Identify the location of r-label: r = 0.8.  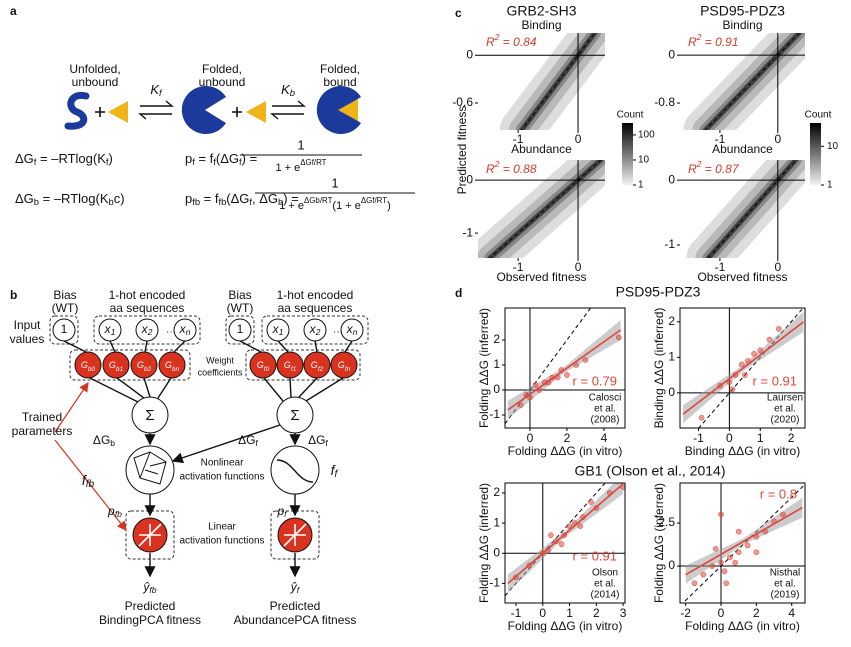
(778, 493).